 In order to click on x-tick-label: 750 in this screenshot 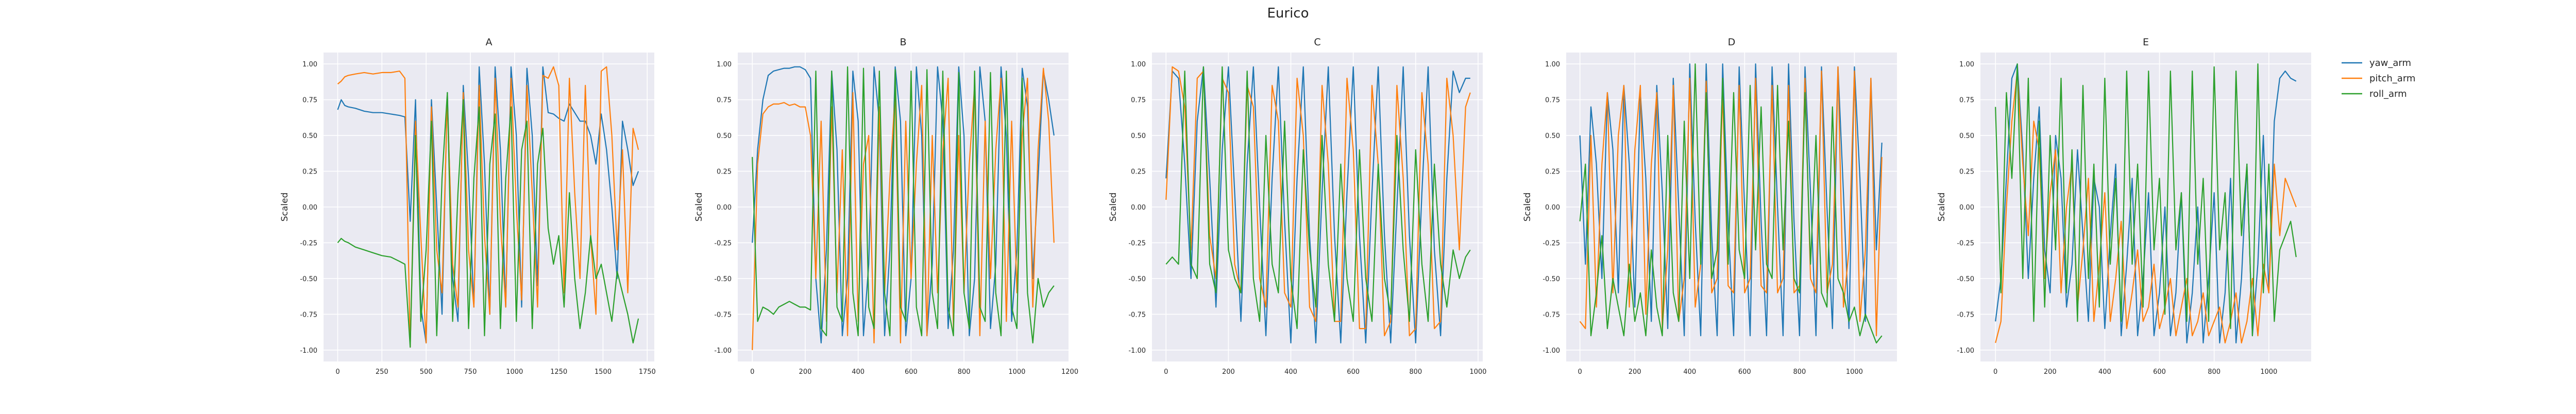, I will do `click(471, 372)`.